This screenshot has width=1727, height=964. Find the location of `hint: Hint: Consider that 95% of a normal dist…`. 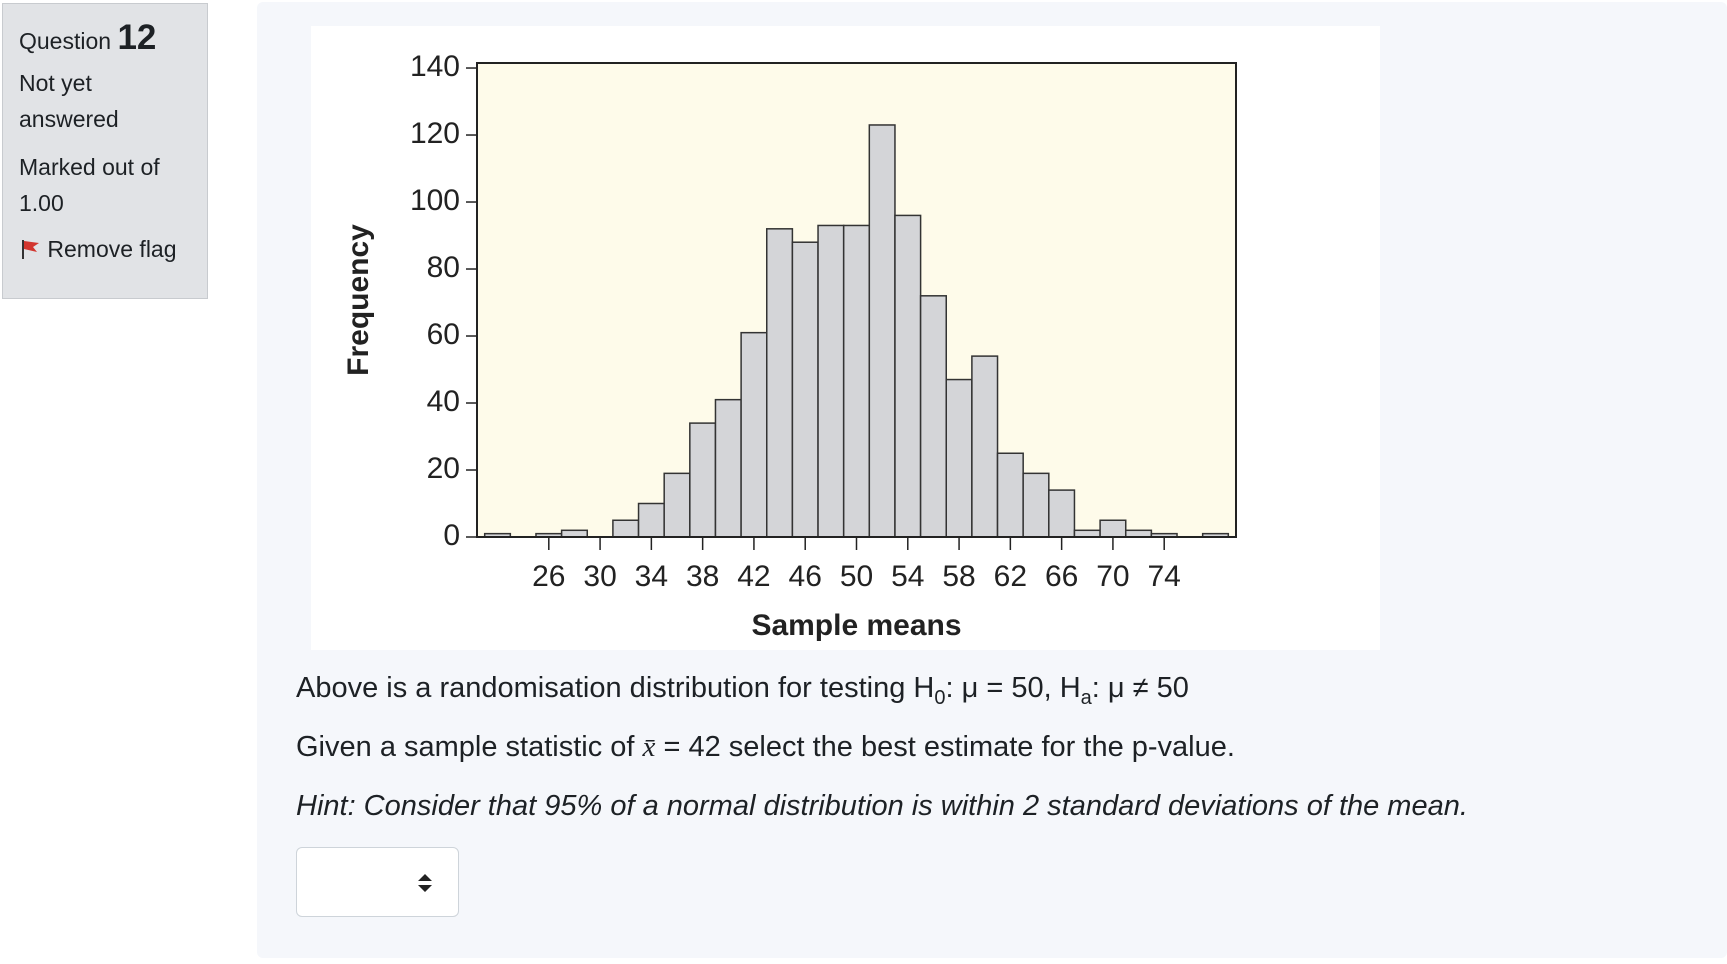

hint: Hint: Consider that 95% of a normal dist… is located at coordinates (882, 806).